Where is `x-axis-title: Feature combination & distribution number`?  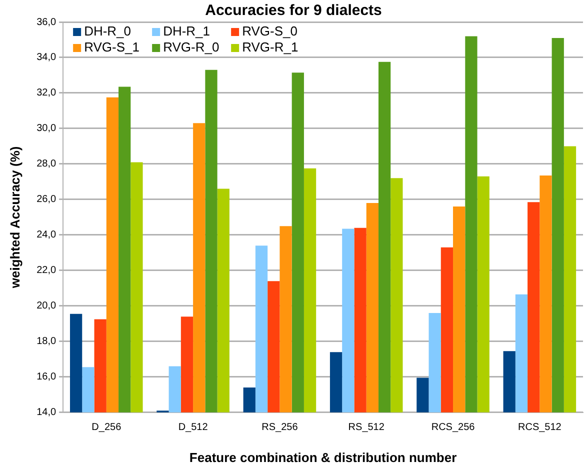
x-axis-title: Feature combination & distribution number is located at coordinates (323, 457).